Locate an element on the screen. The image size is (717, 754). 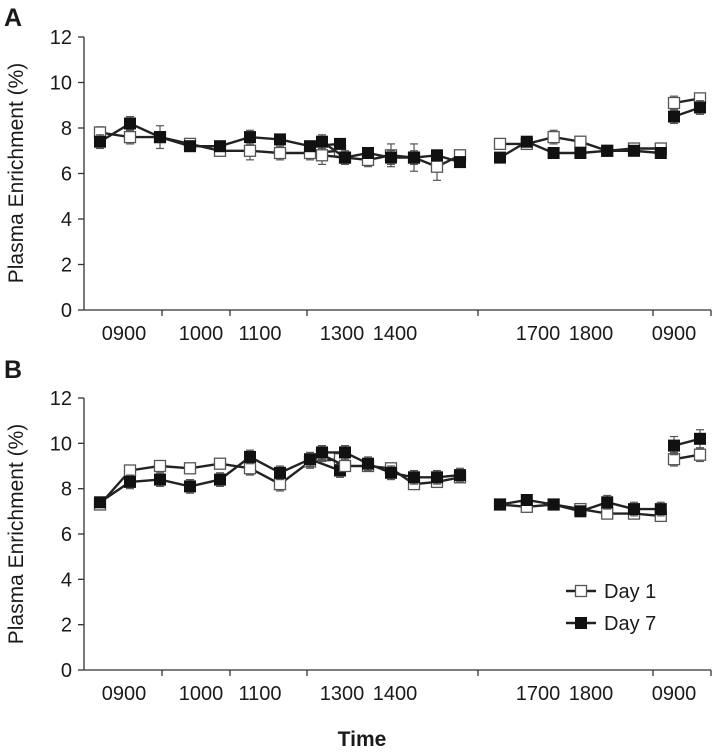
panel-b-x-tick-label: 1300 is located at coordinates (342, 694).